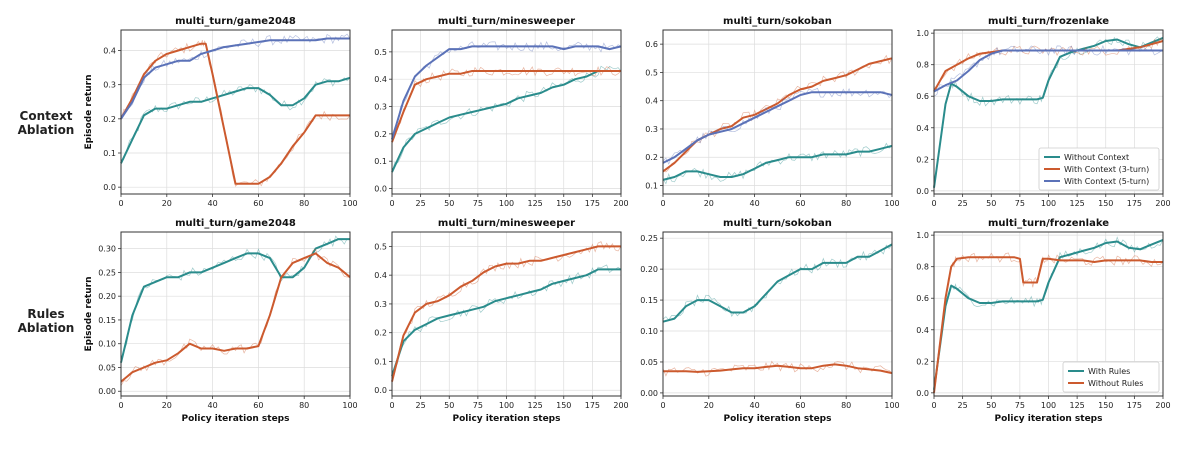  Describe the element at coordinates (649, 331) in the screenshot. I see `y-tick-label: 0.10` at that location.